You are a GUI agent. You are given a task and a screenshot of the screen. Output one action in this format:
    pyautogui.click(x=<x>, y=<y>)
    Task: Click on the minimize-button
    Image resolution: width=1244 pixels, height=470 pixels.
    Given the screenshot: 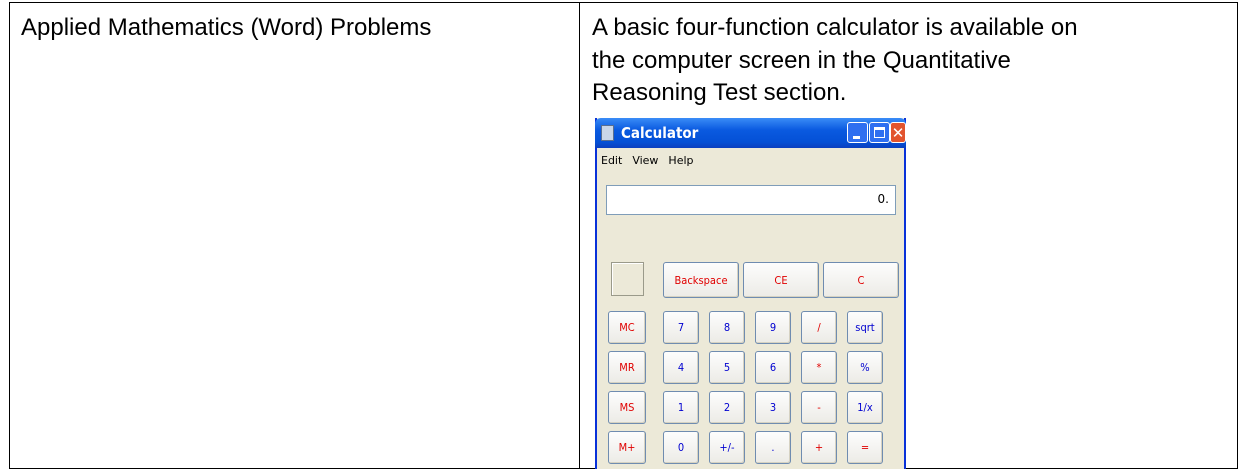 What is the action you would take?
    pyautogui.click(x=857, y=132)
    